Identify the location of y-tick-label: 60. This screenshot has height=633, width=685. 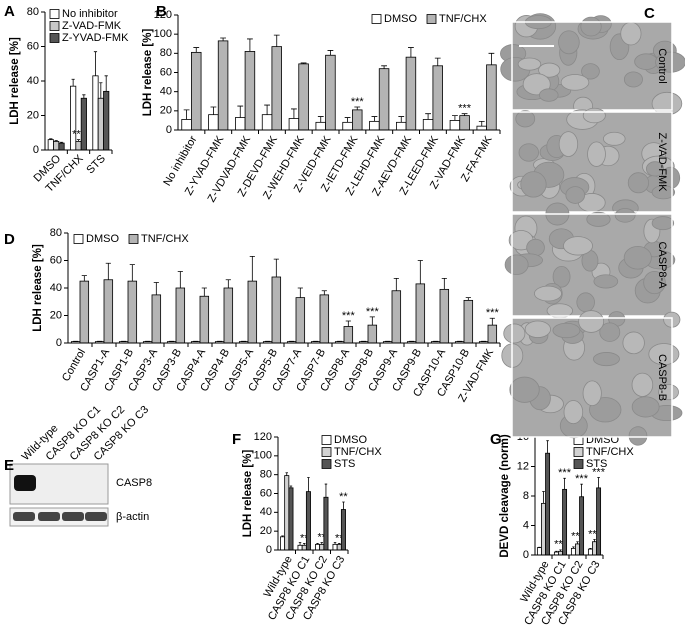
(33, 46).